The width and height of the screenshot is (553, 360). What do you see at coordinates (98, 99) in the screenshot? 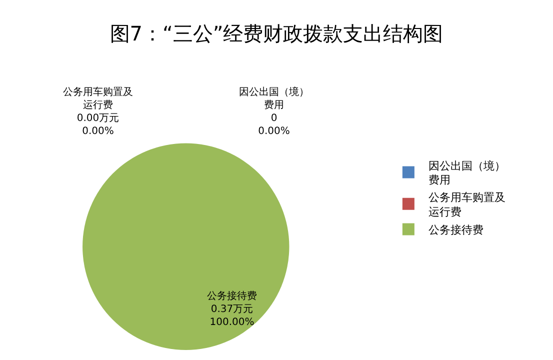
I see `category-label: 公务用车购置及运行费` at bounding box center [98, 99].